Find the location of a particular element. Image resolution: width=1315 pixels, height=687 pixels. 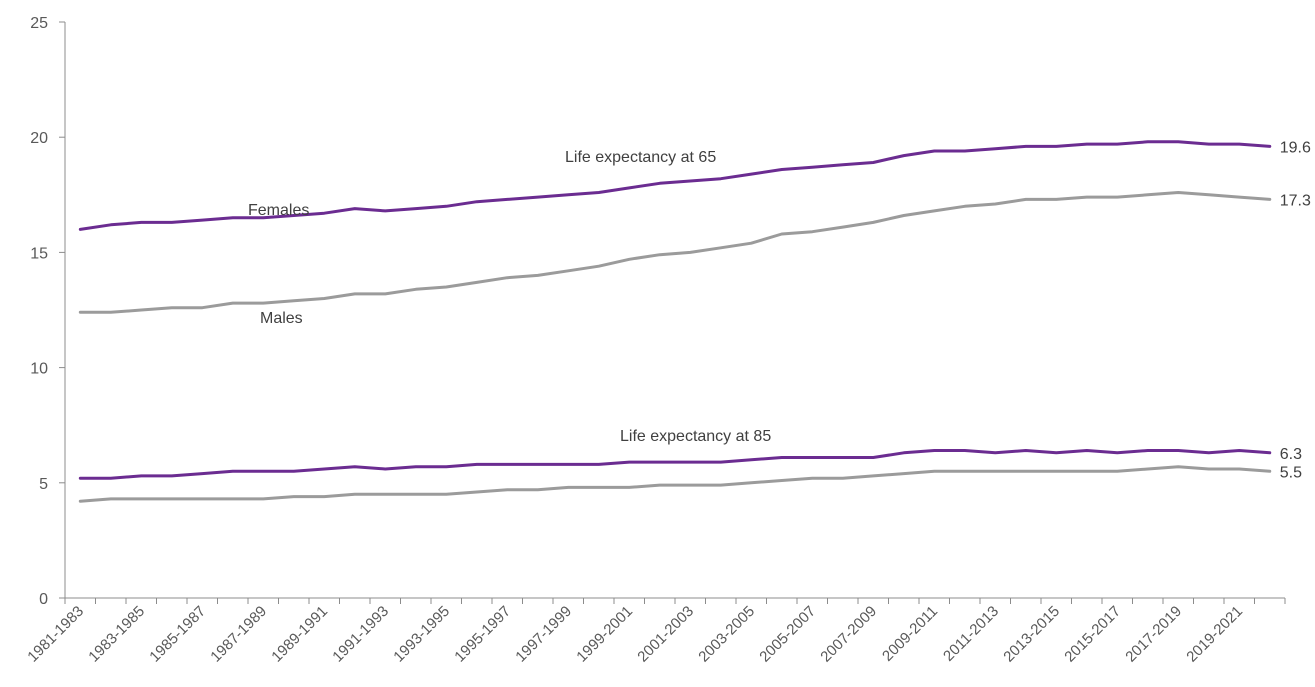

y-tick-label: 5 is located at coordinates (43, 484).